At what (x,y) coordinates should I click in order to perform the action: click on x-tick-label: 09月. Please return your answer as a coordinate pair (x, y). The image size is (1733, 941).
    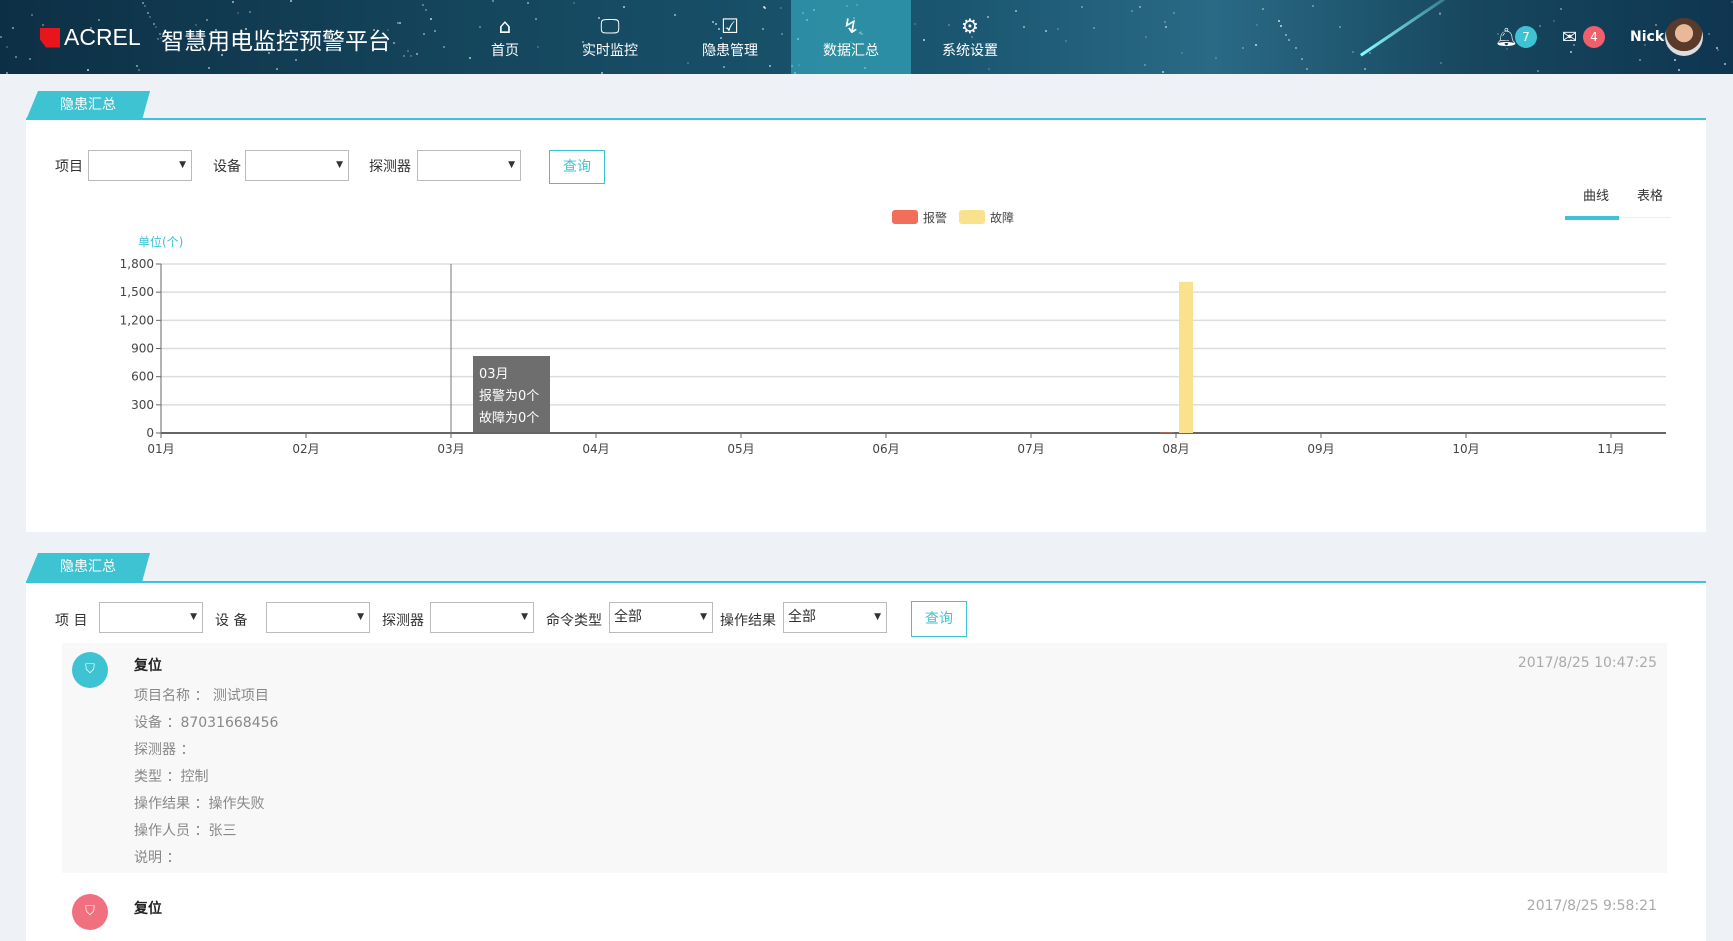
    Looking at the image, I should click on (1320, 449).